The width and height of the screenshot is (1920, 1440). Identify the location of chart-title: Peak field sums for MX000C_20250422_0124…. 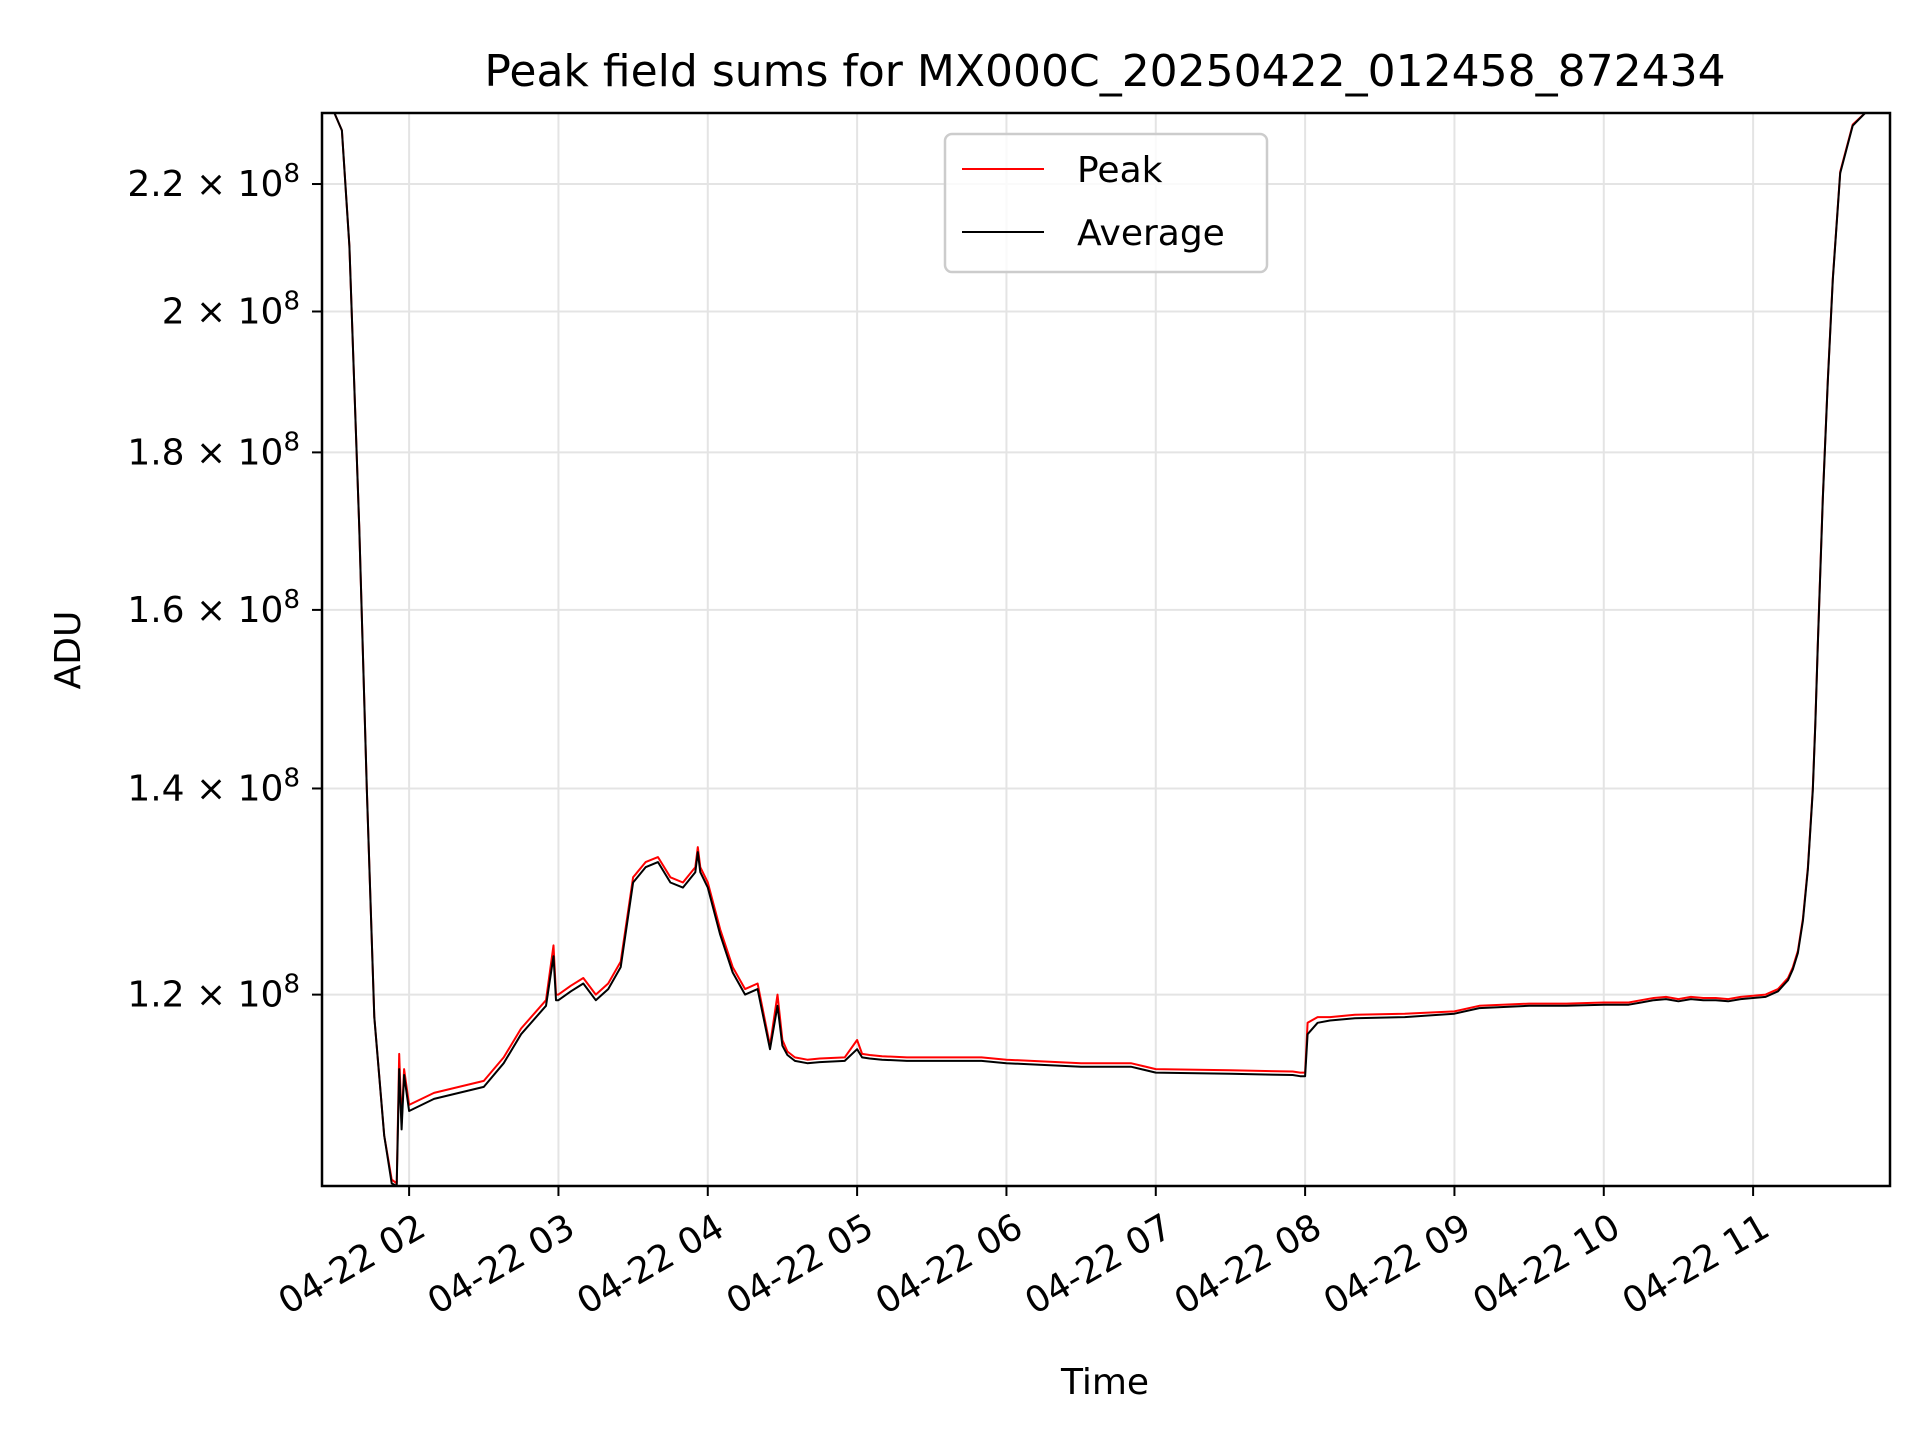
(1104, 71).